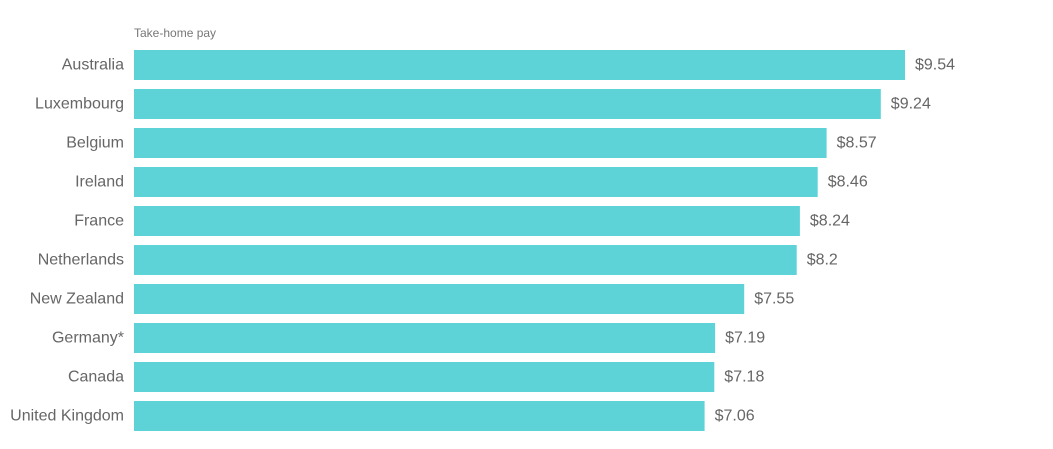 This screenshot has height=449, width=1053. What do you see at coordinates (735, 416) in the screenshot?
I see `value-label-9: $7.06` at bounding box center [735, 416].